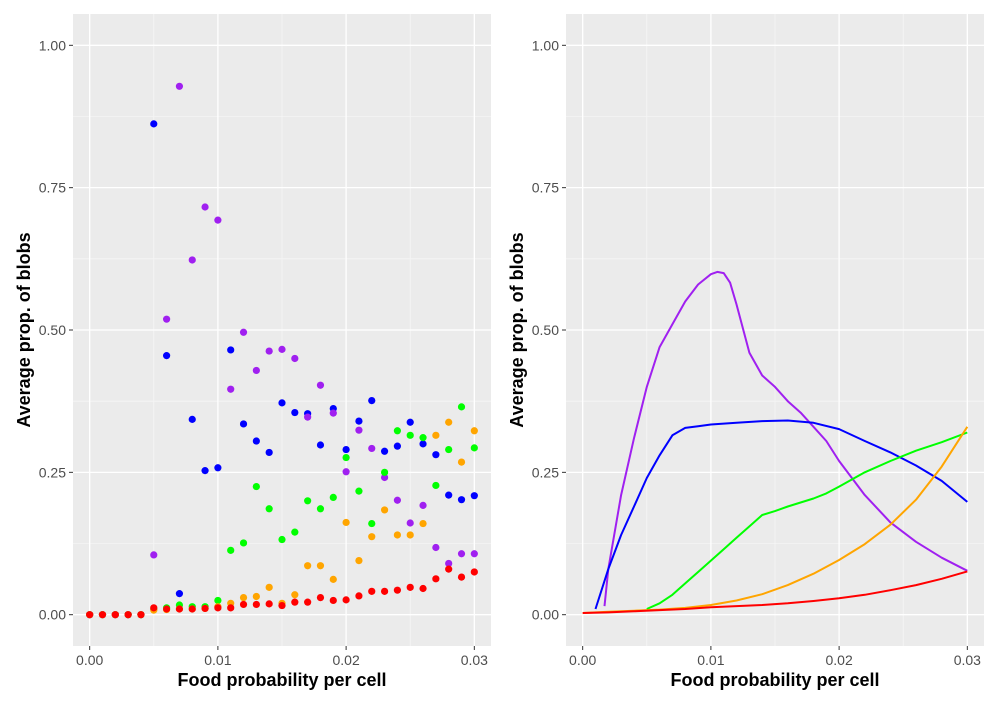 This screenshot has height=704, width=1000. What do you see at coordinates (774, 680) in the screenshot?
I see `right-x-axis-title: Food probability per cell` at bounding box center [774, 680].